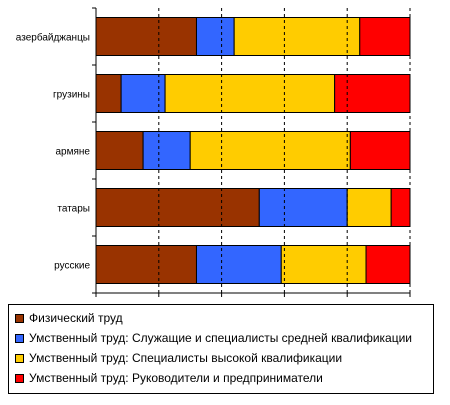  What do you see at coordinates (19, 358) in the screenshot?
I see `legend-swatch-high-qualification` at bounding box center [19, 358].